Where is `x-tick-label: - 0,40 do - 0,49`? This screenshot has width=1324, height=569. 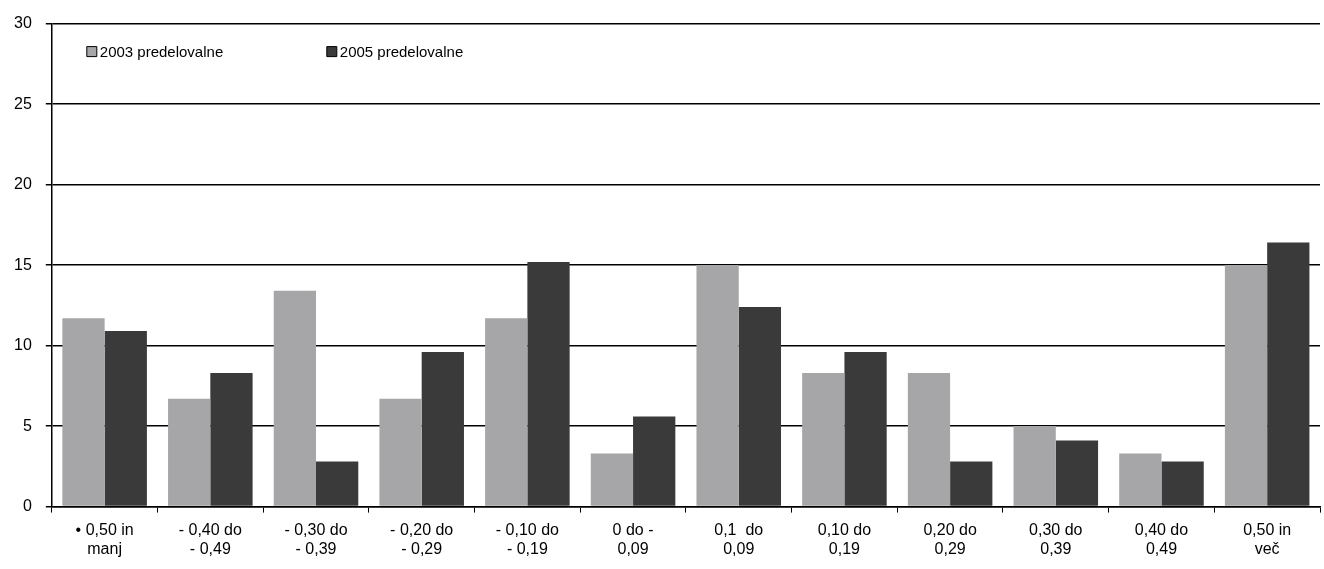 x-tick-label: - 0,40 do - 0,49 is located at coordinates (210, 538).